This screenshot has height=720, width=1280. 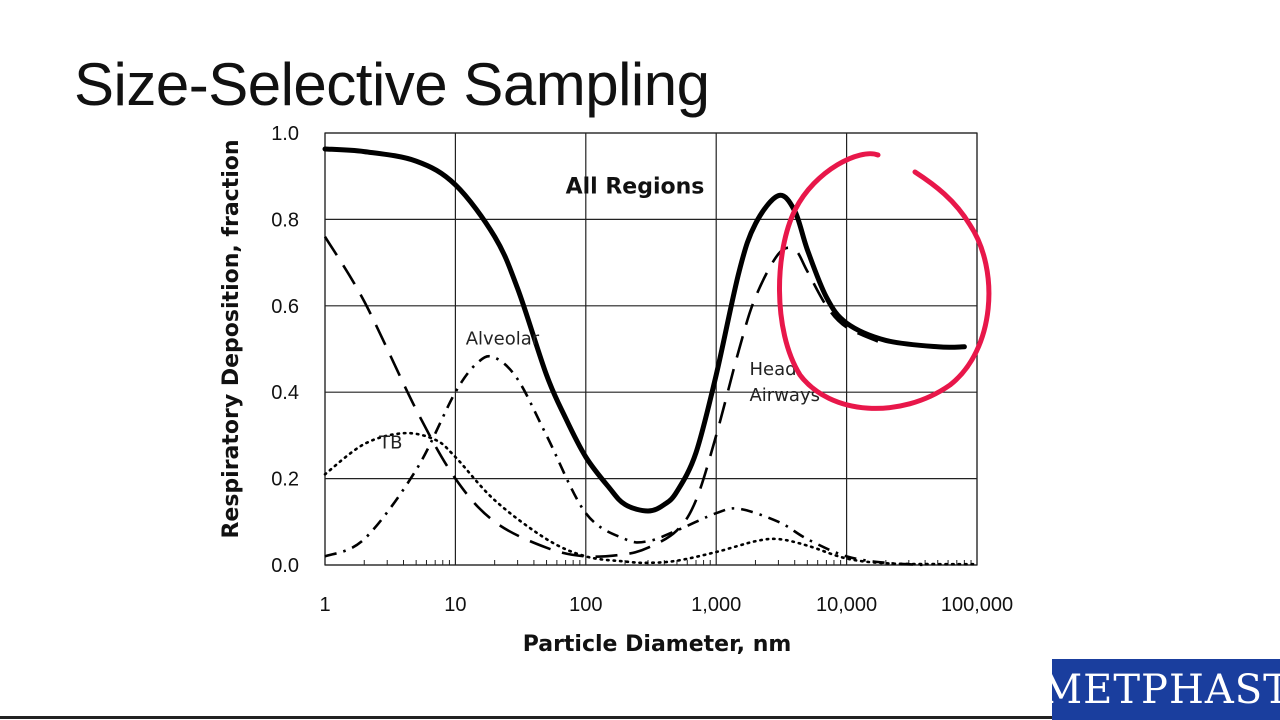 I want to click on series-alveolar, so click(x=625, y=460).